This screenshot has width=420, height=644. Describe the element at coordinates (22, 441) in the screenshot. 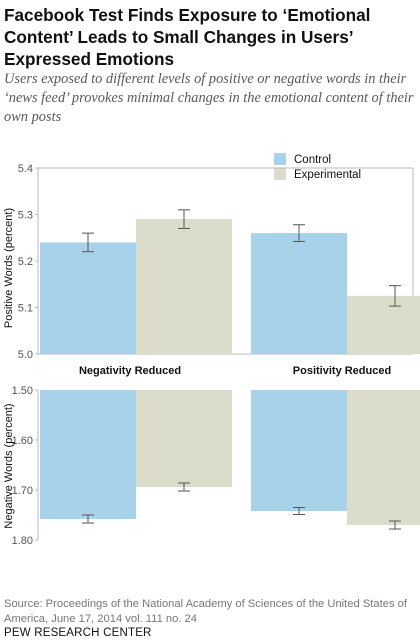

I see `negative-tick-label: 1.60` at that location.